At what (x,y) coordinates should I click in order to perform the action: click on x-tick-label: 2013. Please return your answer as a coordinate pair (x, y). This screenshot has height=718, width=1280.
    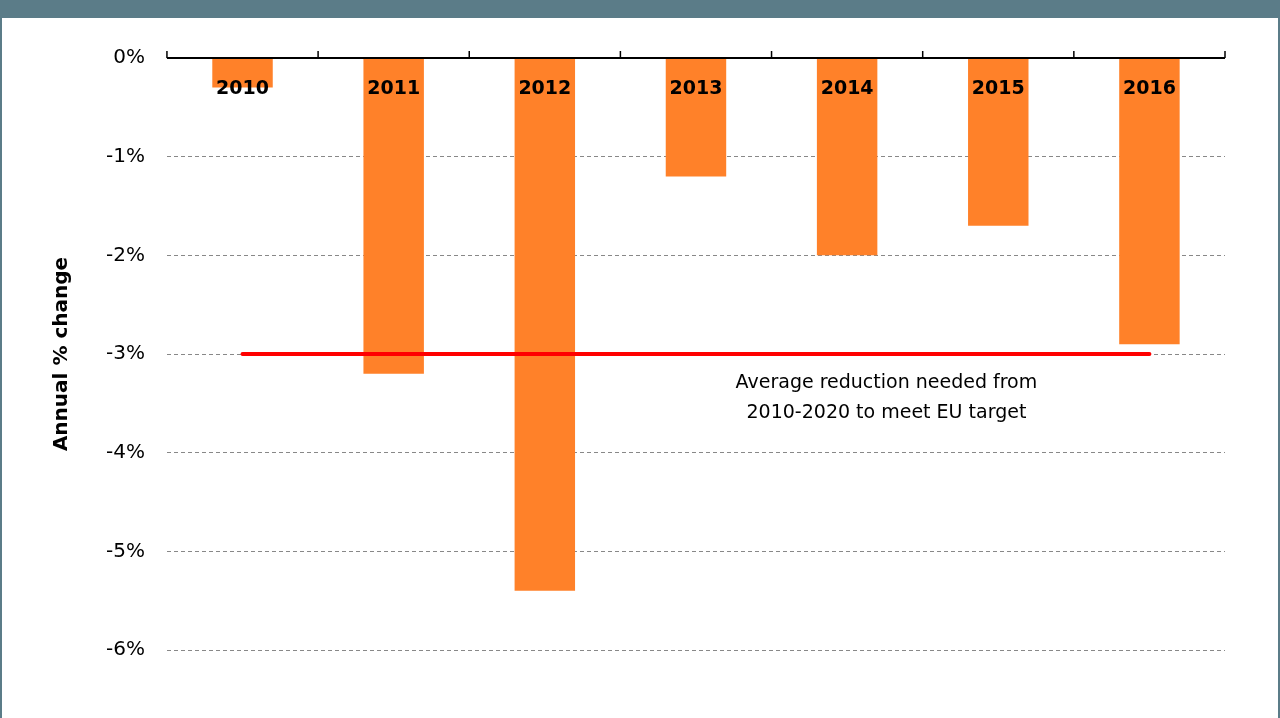
    Looking at the image, I should click on (696, 87).